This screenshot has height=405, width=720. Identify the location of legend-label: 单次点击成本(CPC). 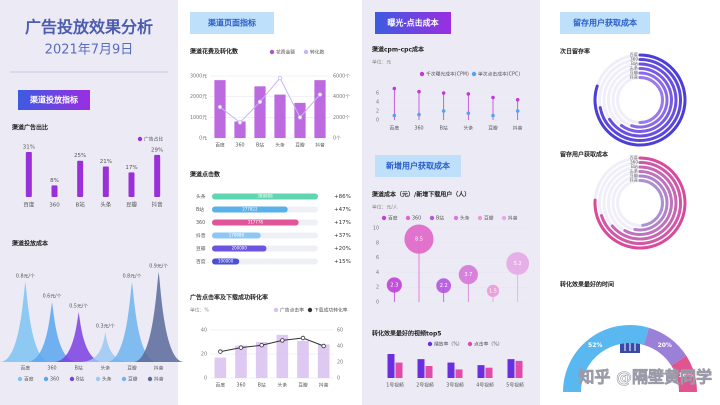
(499, 74).